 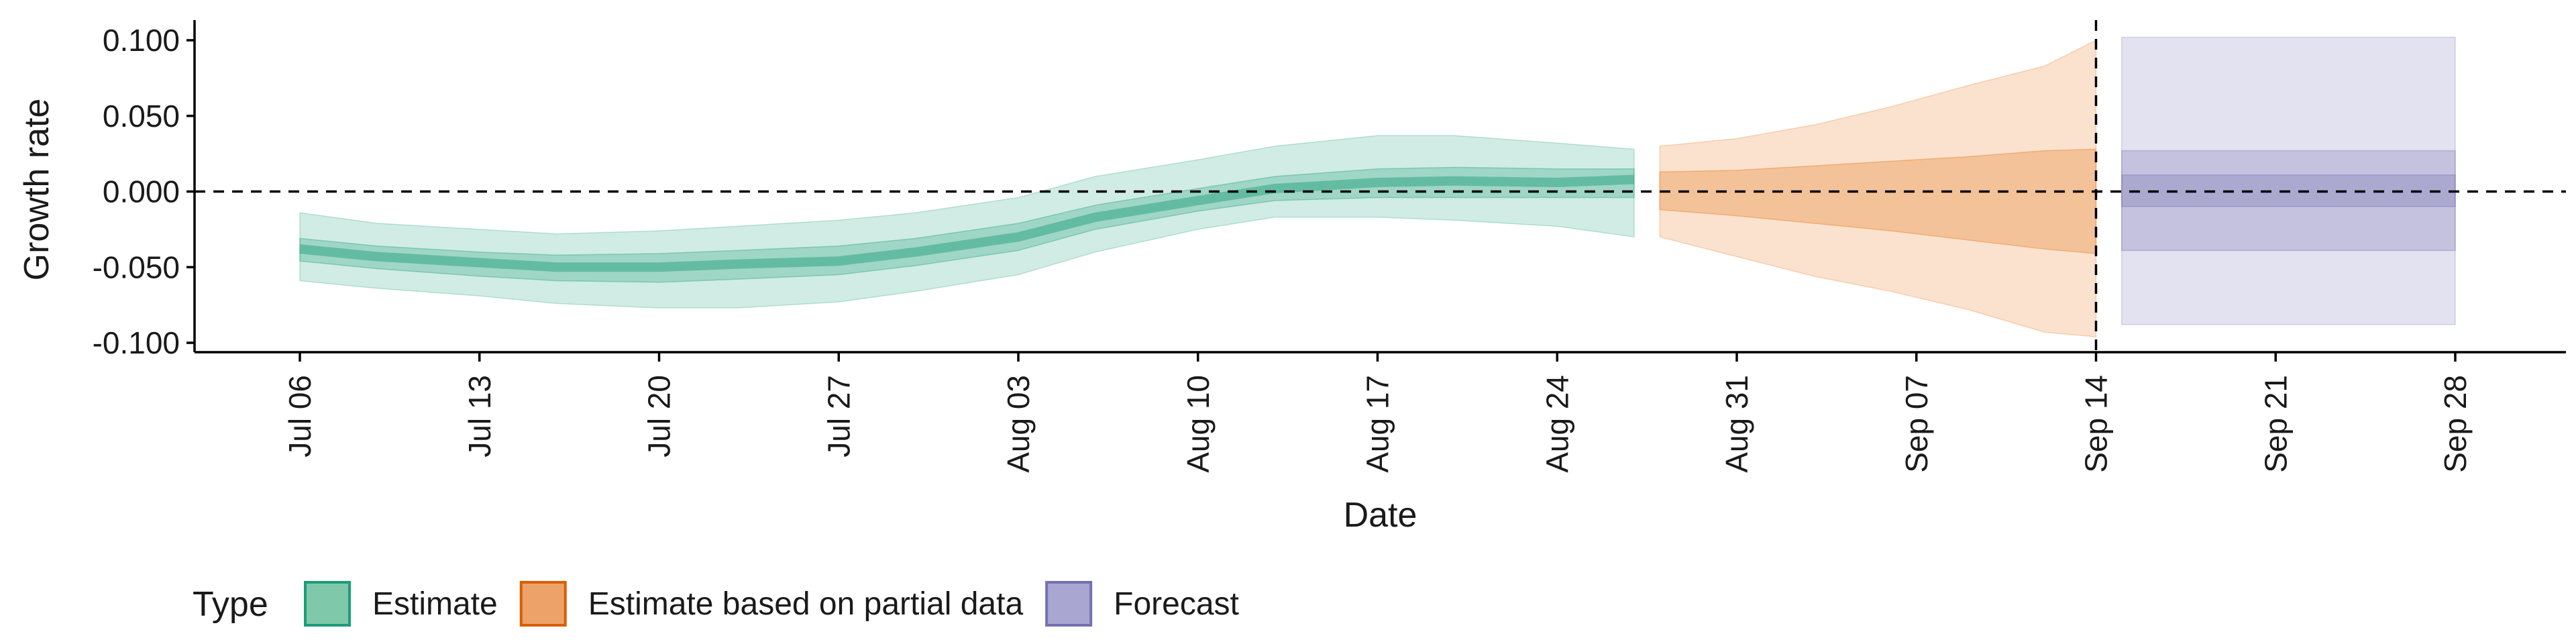 I want to click on median-lines, so click(x=967, y=223).